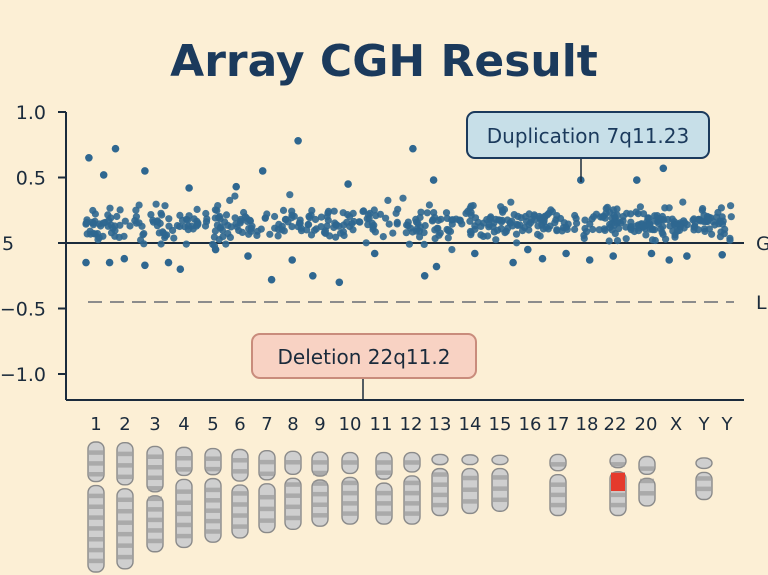  I want to click on chromosome-label: Y, so click(704, 424).